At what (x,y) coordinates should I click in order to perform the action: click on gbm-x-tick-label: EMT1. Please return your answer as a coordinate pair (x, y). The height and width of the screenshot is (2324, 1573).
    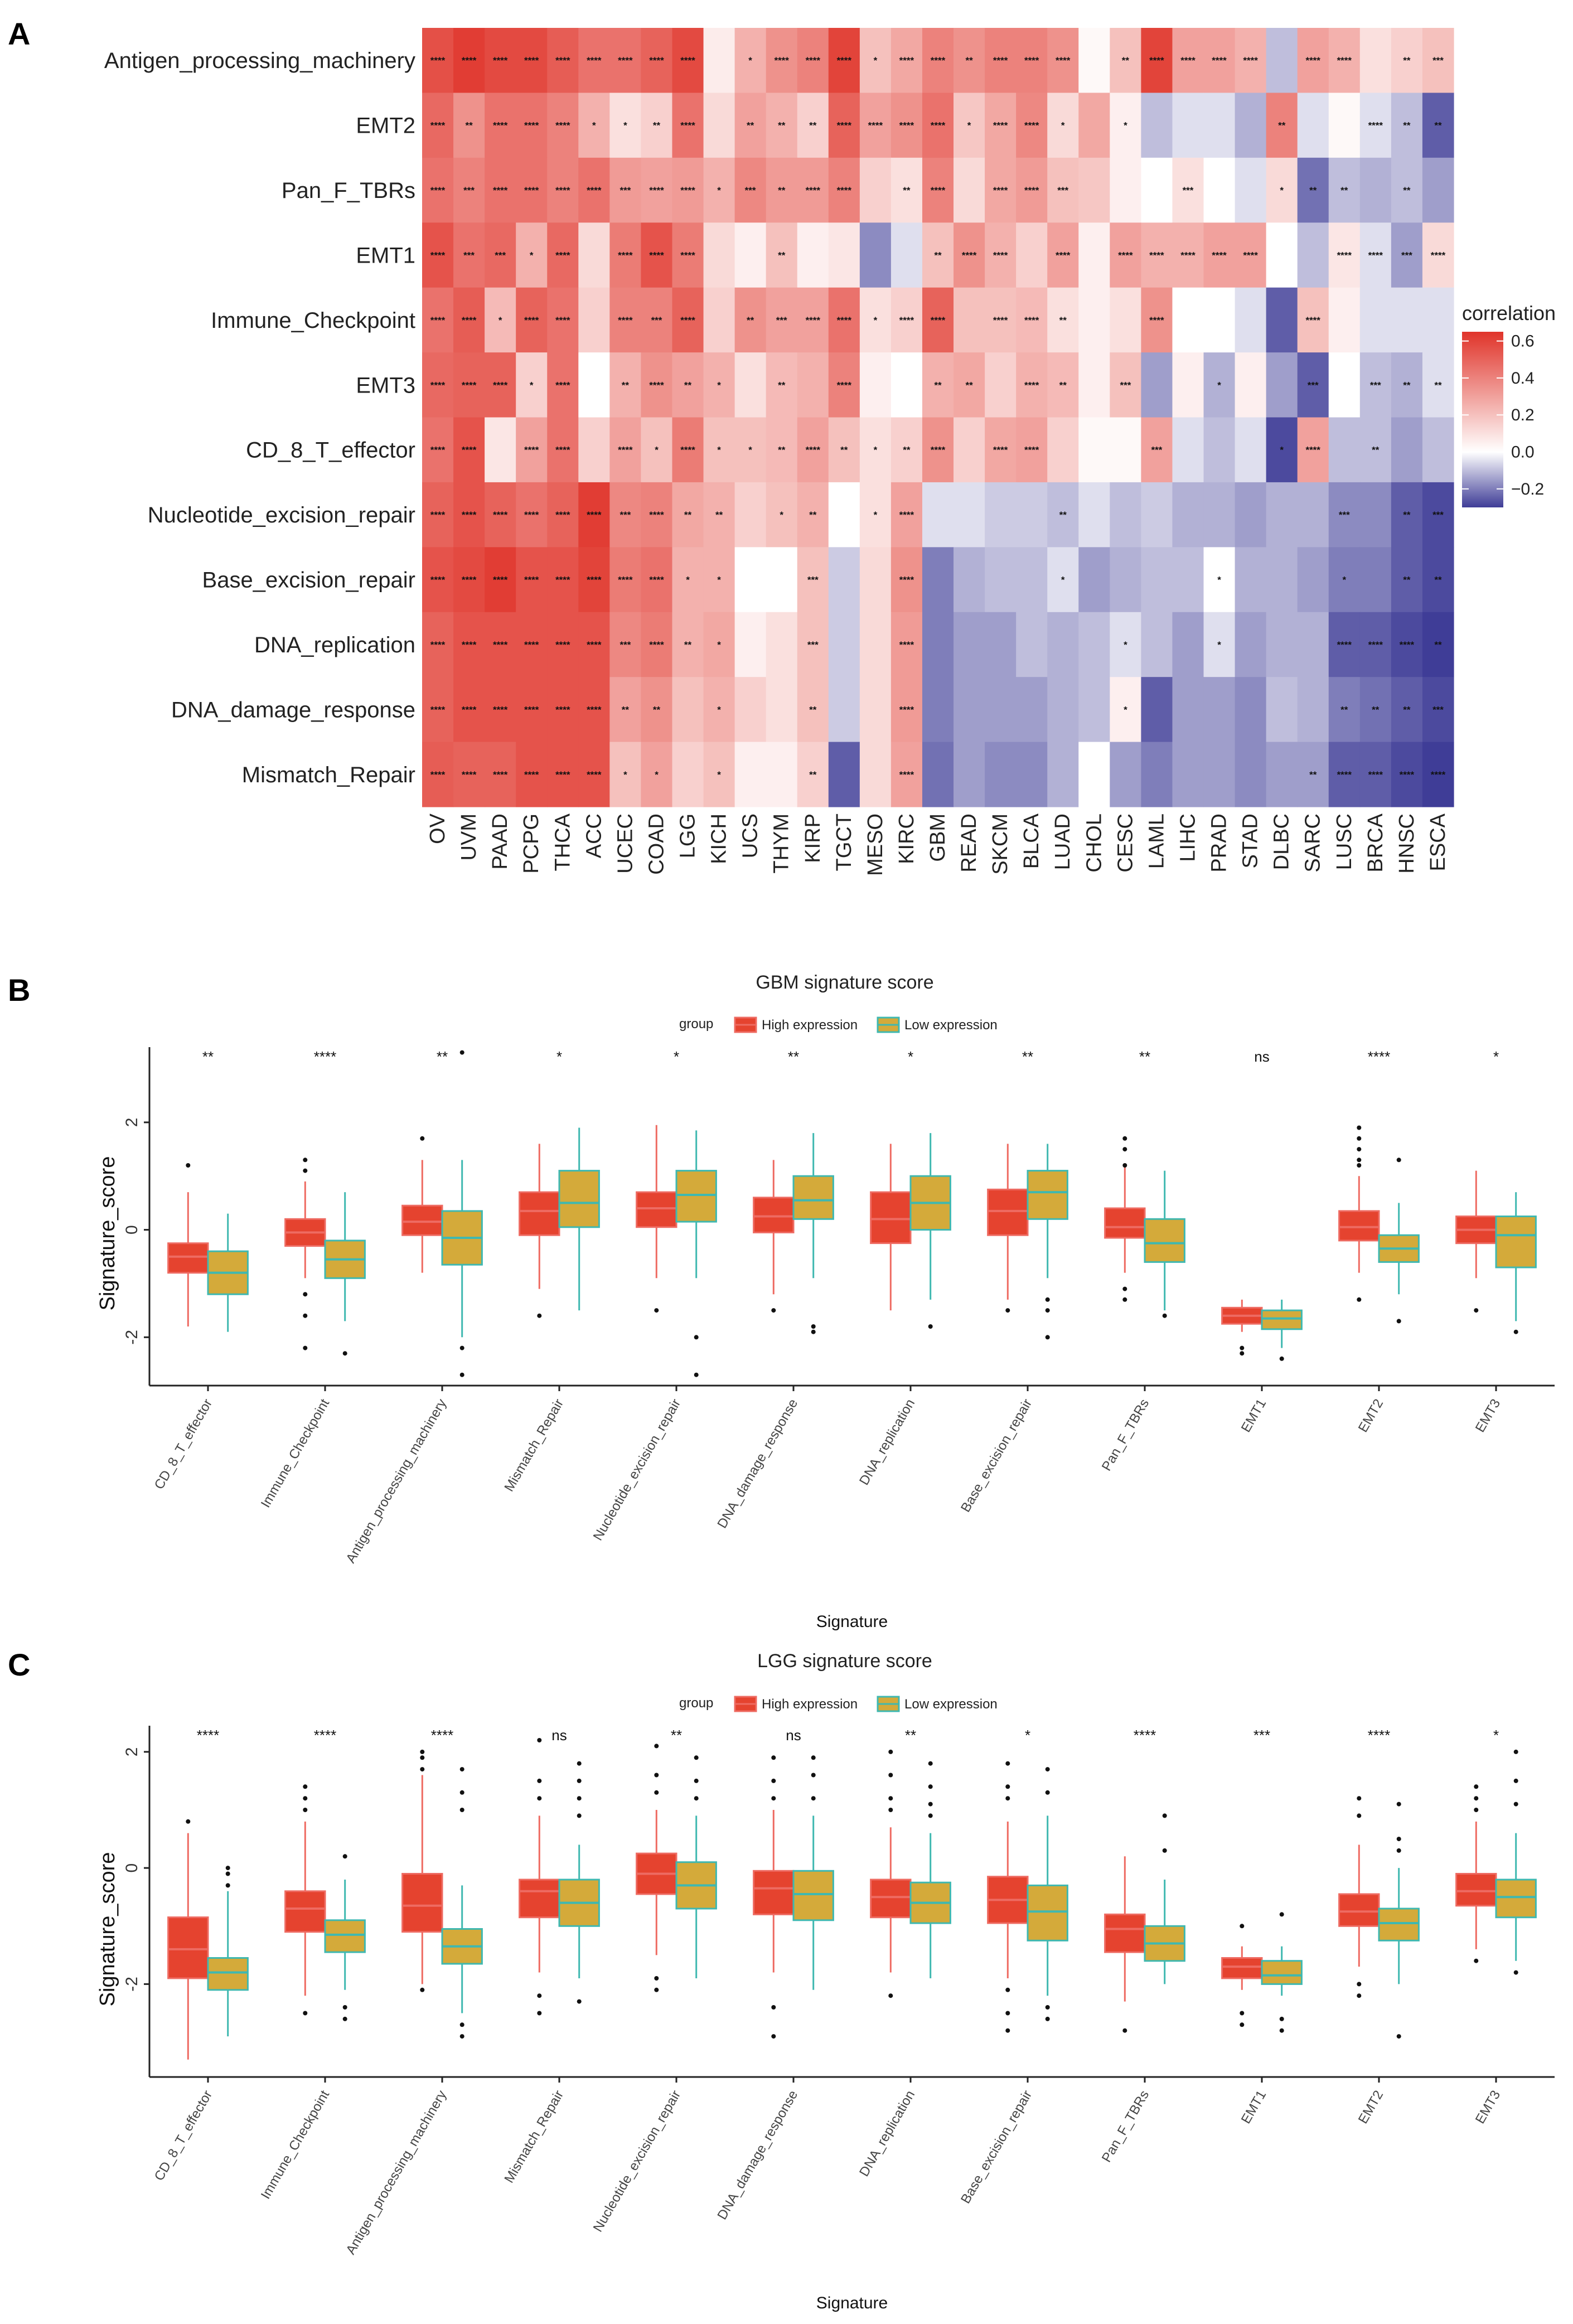
    Looking at the image, I should click on (1254, 1416).